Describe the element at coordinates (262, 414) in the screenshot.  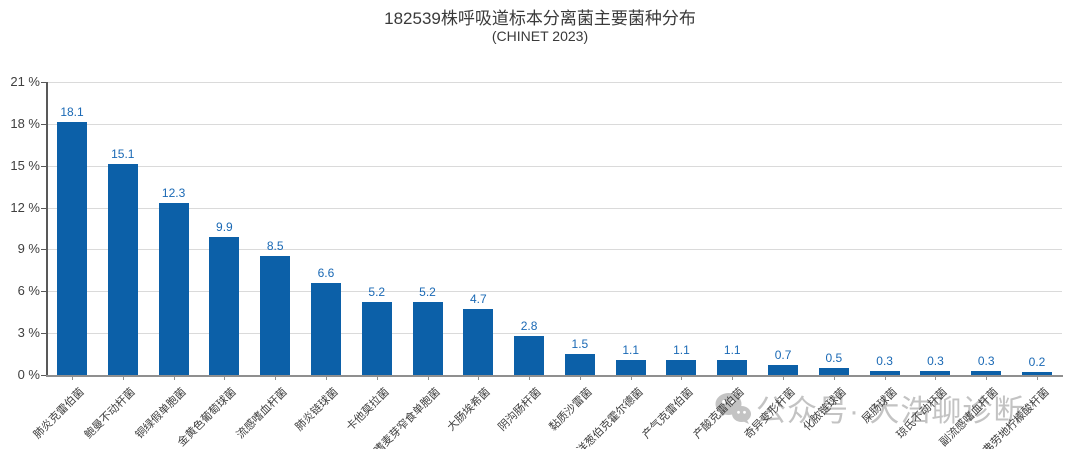
I see `category-label: 流感嗜血杆菌` at that location.